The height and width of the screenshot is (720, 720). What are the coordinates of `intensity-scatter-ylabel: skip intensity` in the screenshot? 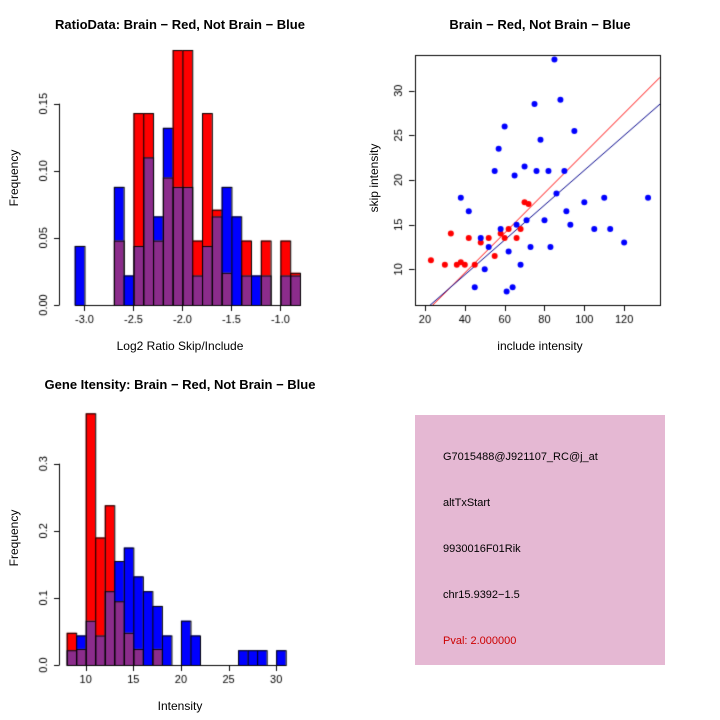 It's located at (374, 178).